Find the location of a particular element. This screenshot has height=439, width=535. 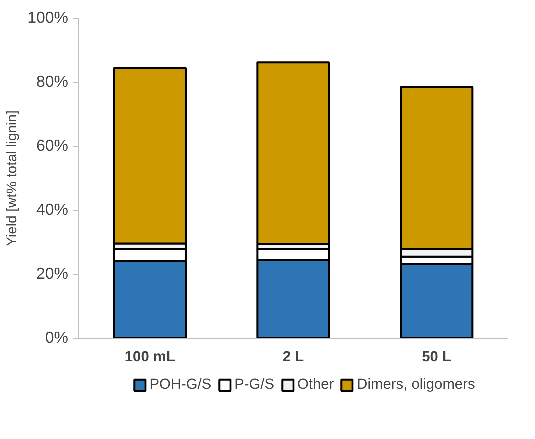

y-tick-label: 20% is located at coordinates (52, 274).